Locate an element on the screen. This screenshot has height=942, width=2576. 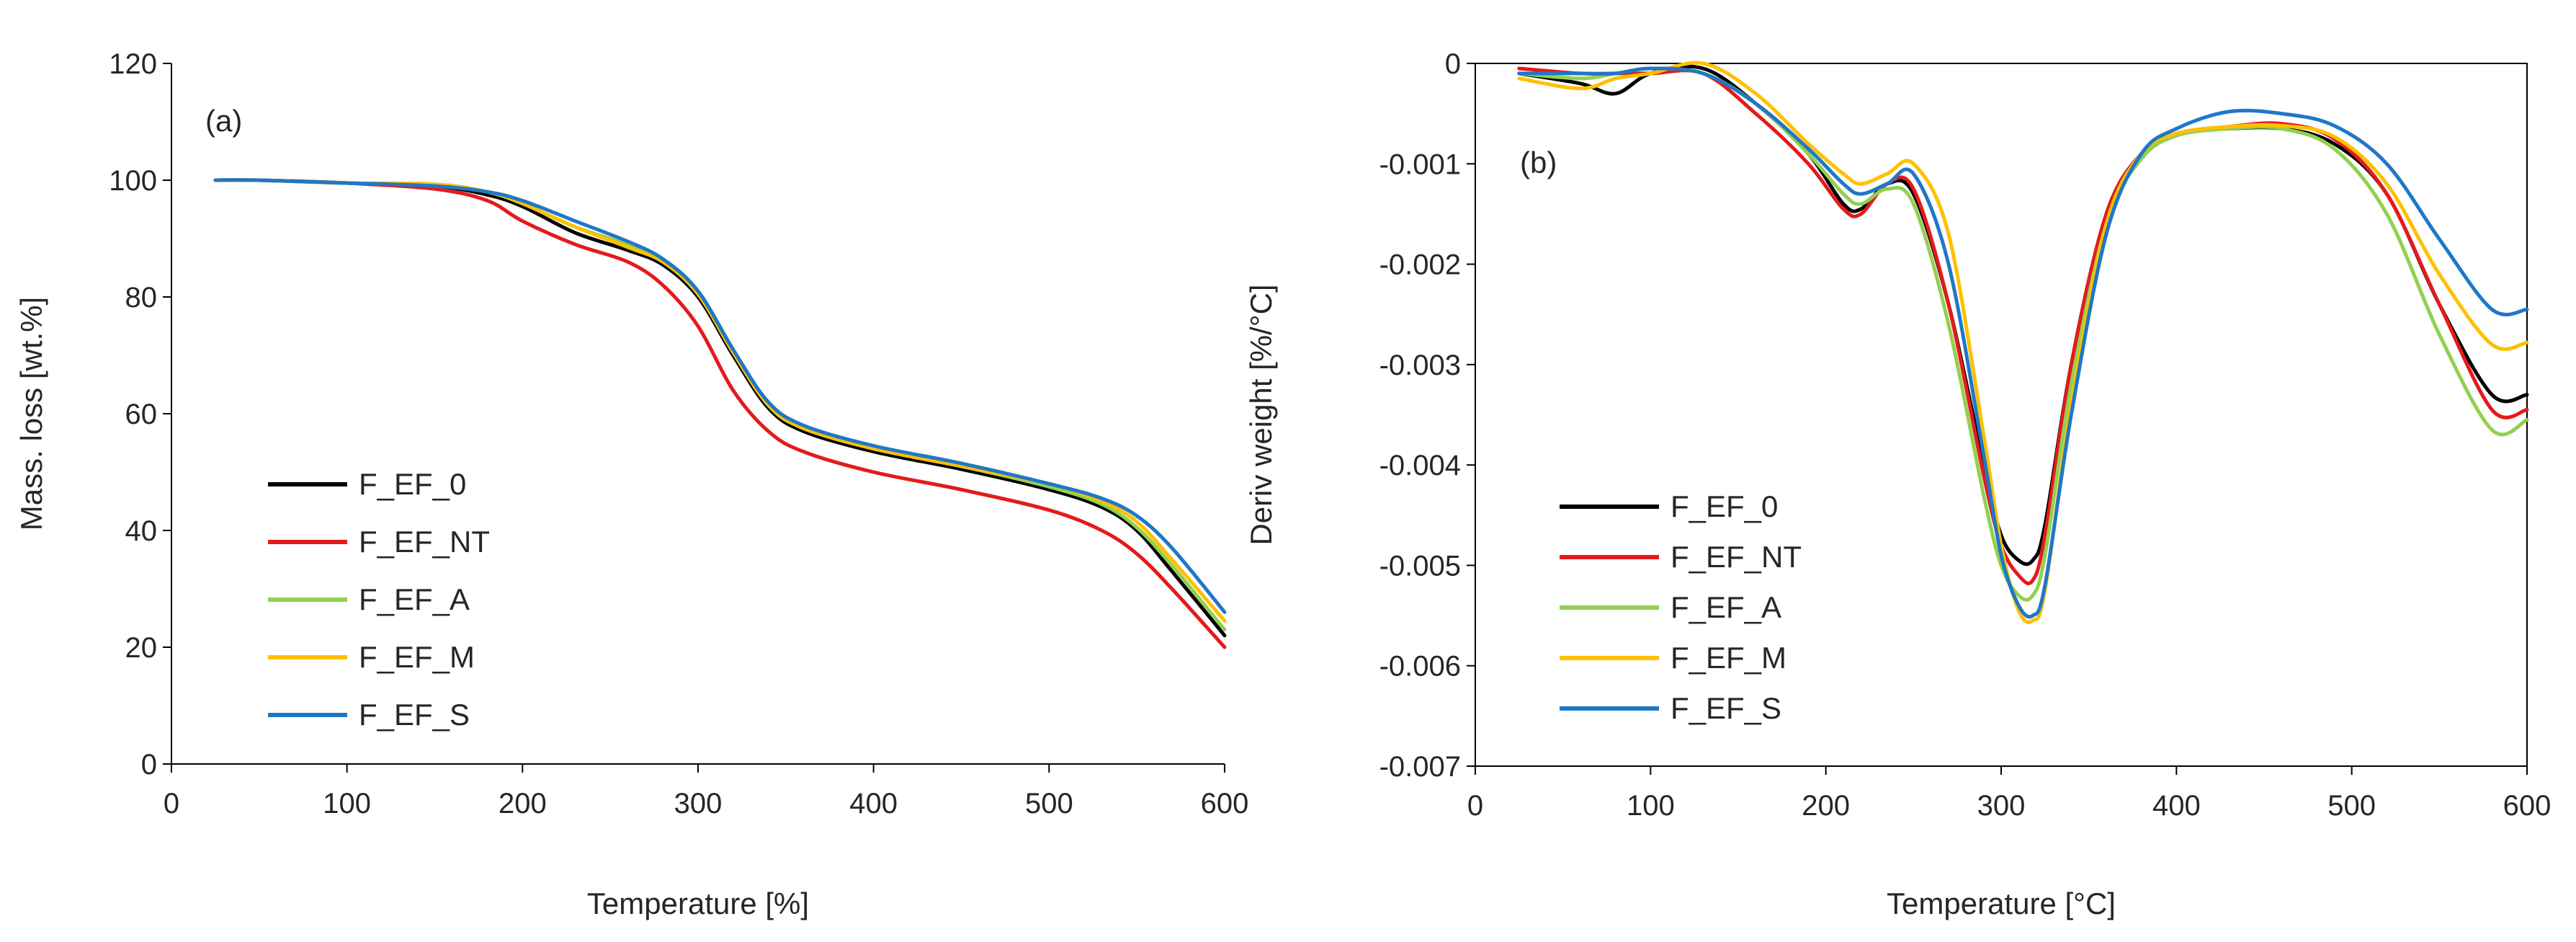
panel-label-a: (a) is located at coordinates (223, 121).